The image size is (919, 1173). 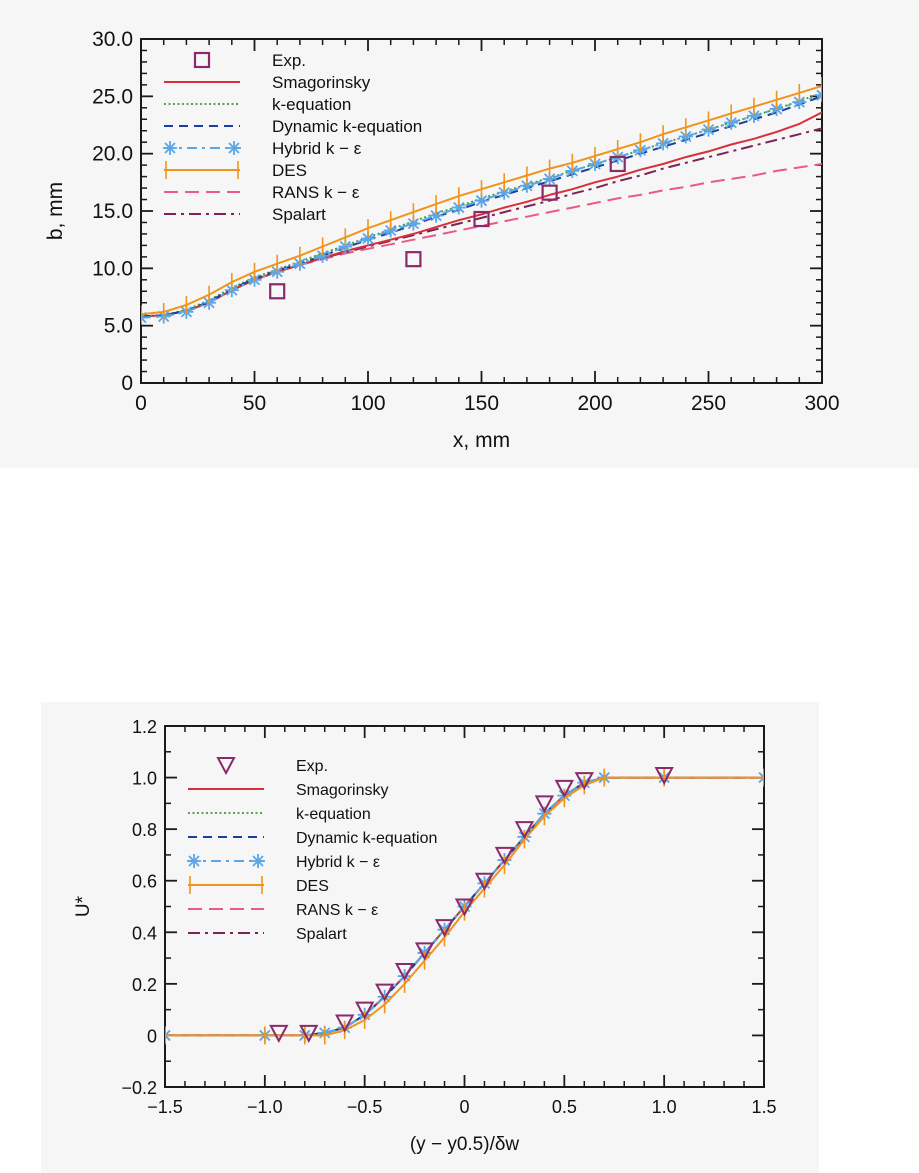 I want to click on y-tick-label: 0.4, so click(x=144, y=933).